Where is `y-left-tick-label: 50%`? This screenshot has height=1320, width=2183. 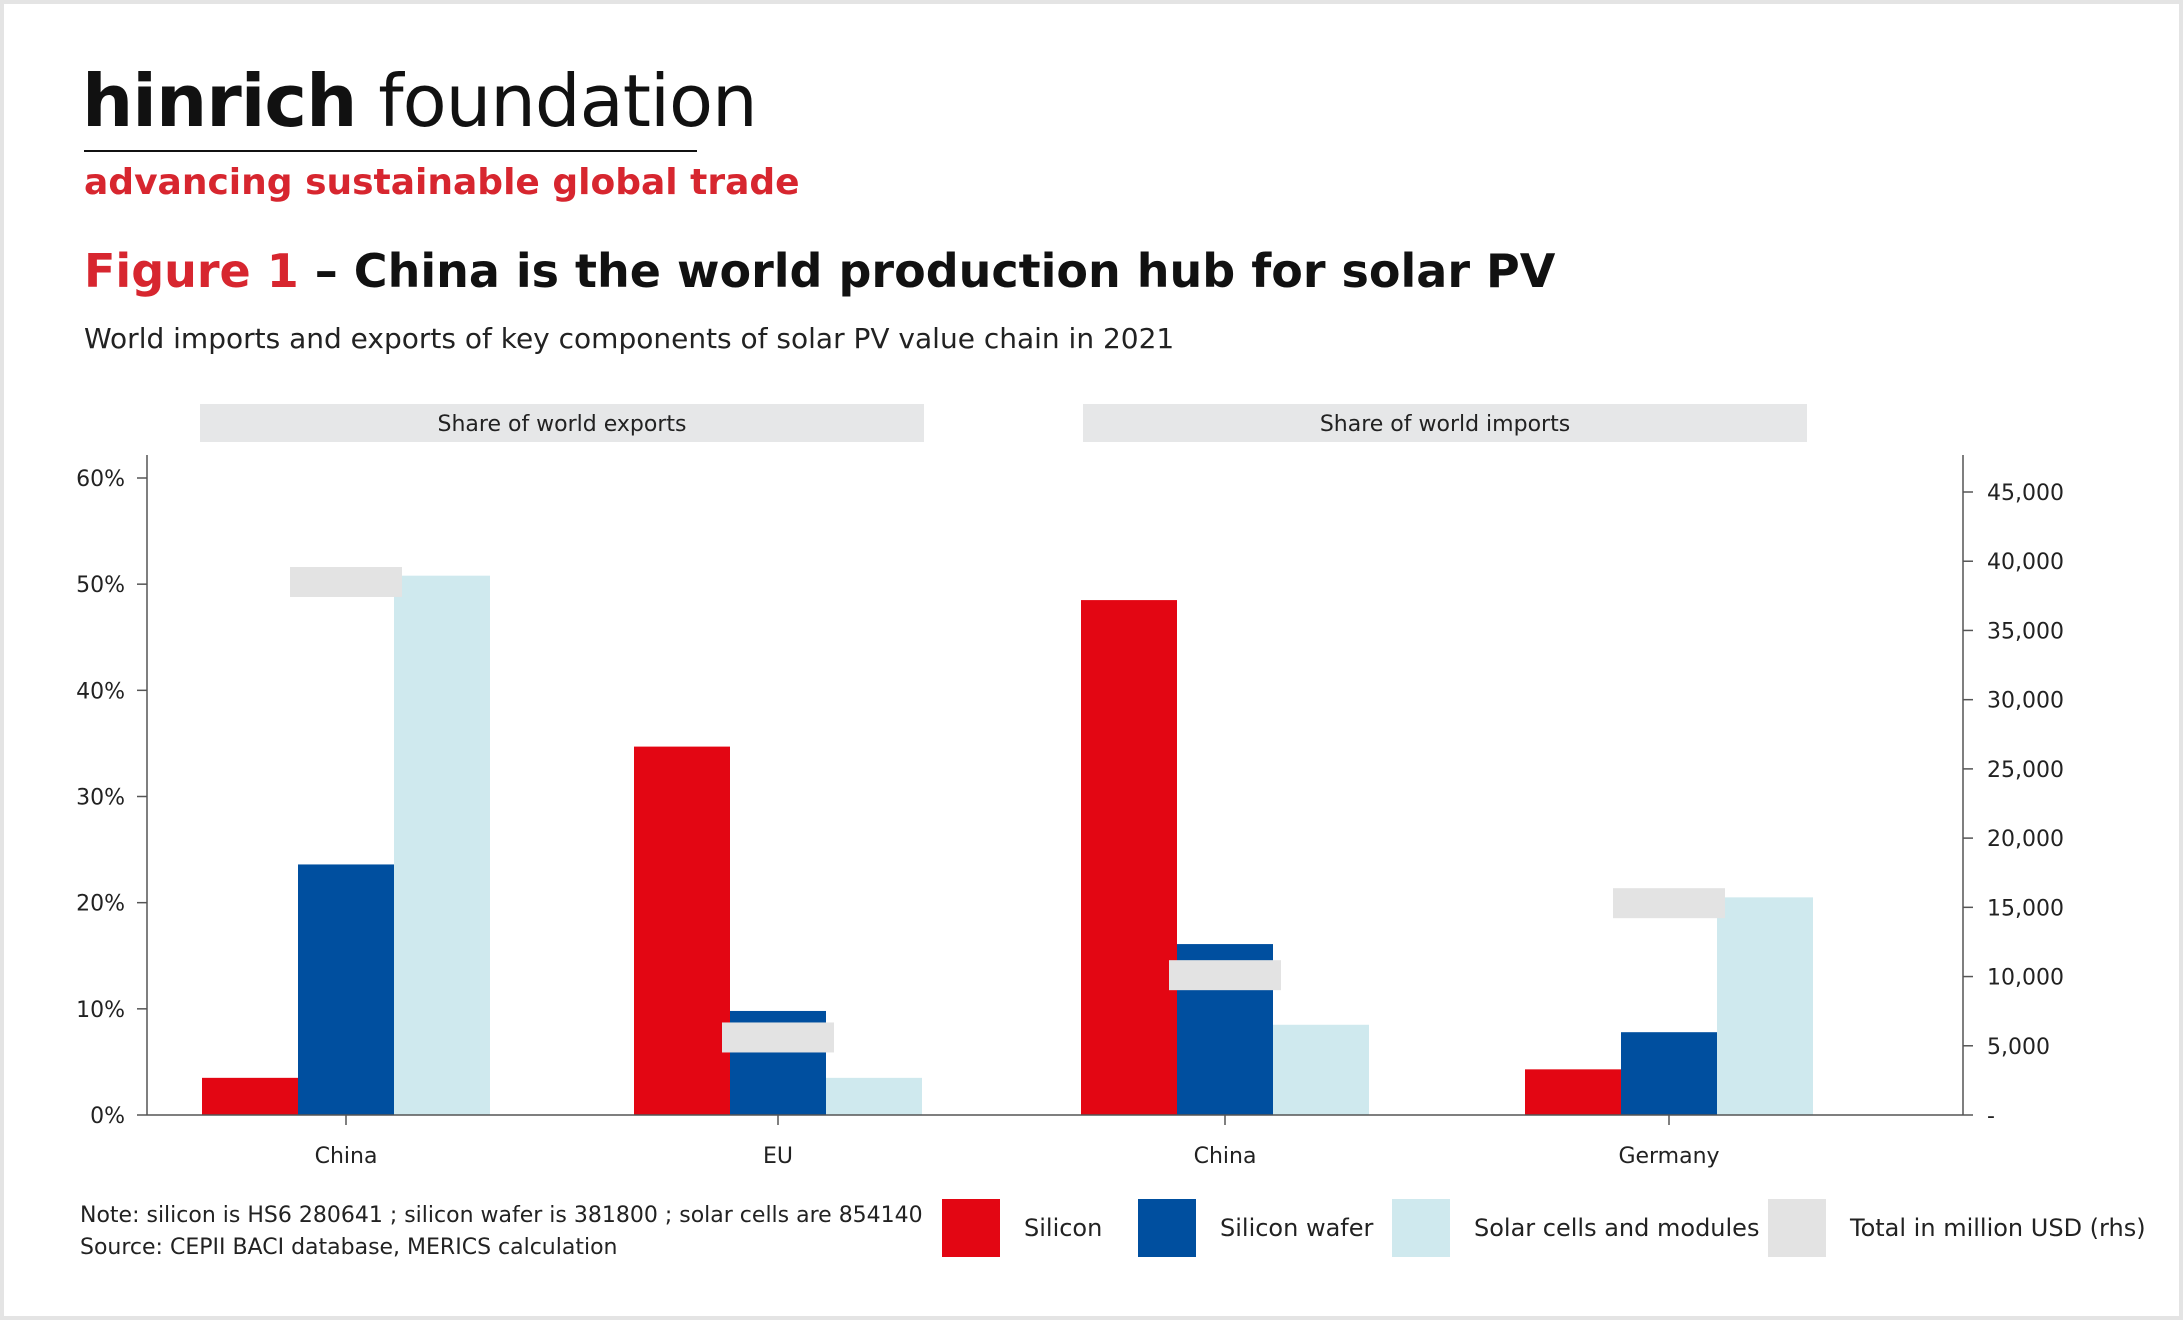 y-left-tick-label: 50% is located at coordinates (100, 585).